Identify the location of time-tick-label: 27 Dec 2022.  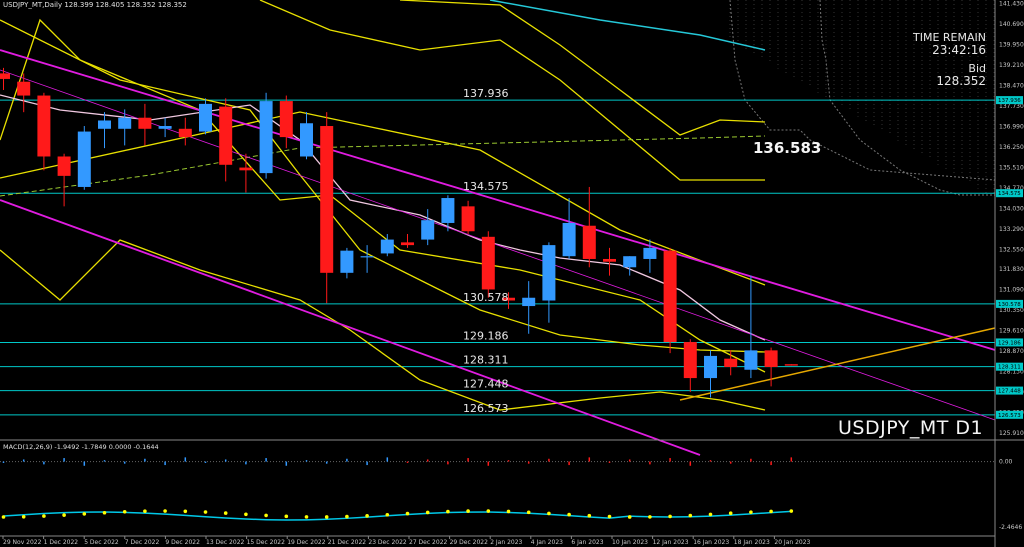
(428, 542).